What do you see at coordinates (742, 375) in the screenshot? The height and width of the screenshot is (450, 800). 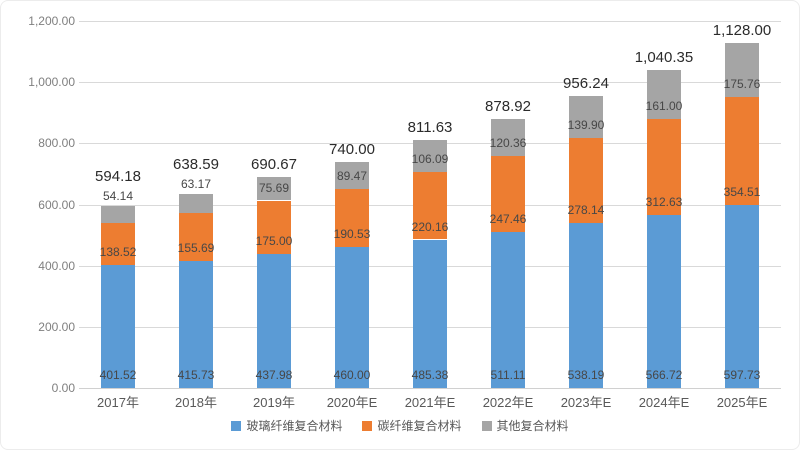 I see `segment-value-label: 597.73` at bounding box center [742, 375].